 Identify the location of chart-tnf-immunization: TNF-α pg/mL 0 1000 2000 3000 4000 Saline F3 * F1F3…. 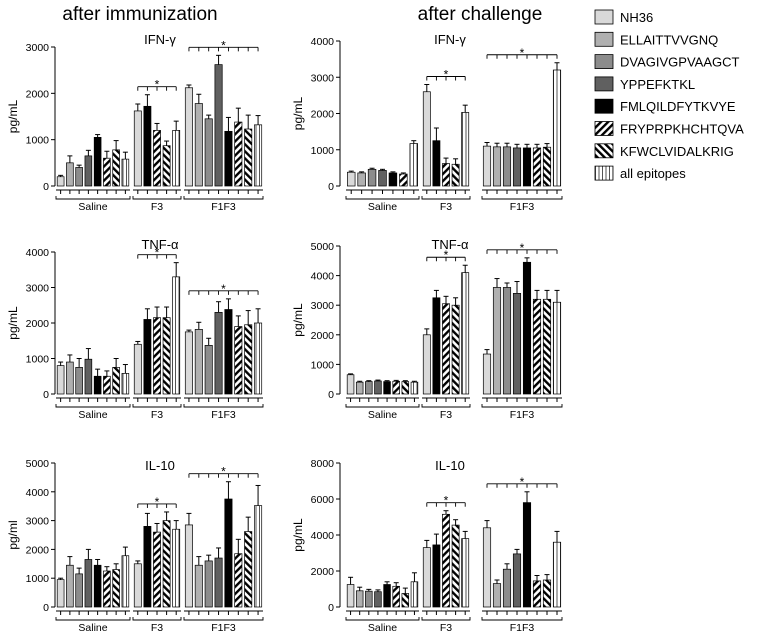
(135, 329).